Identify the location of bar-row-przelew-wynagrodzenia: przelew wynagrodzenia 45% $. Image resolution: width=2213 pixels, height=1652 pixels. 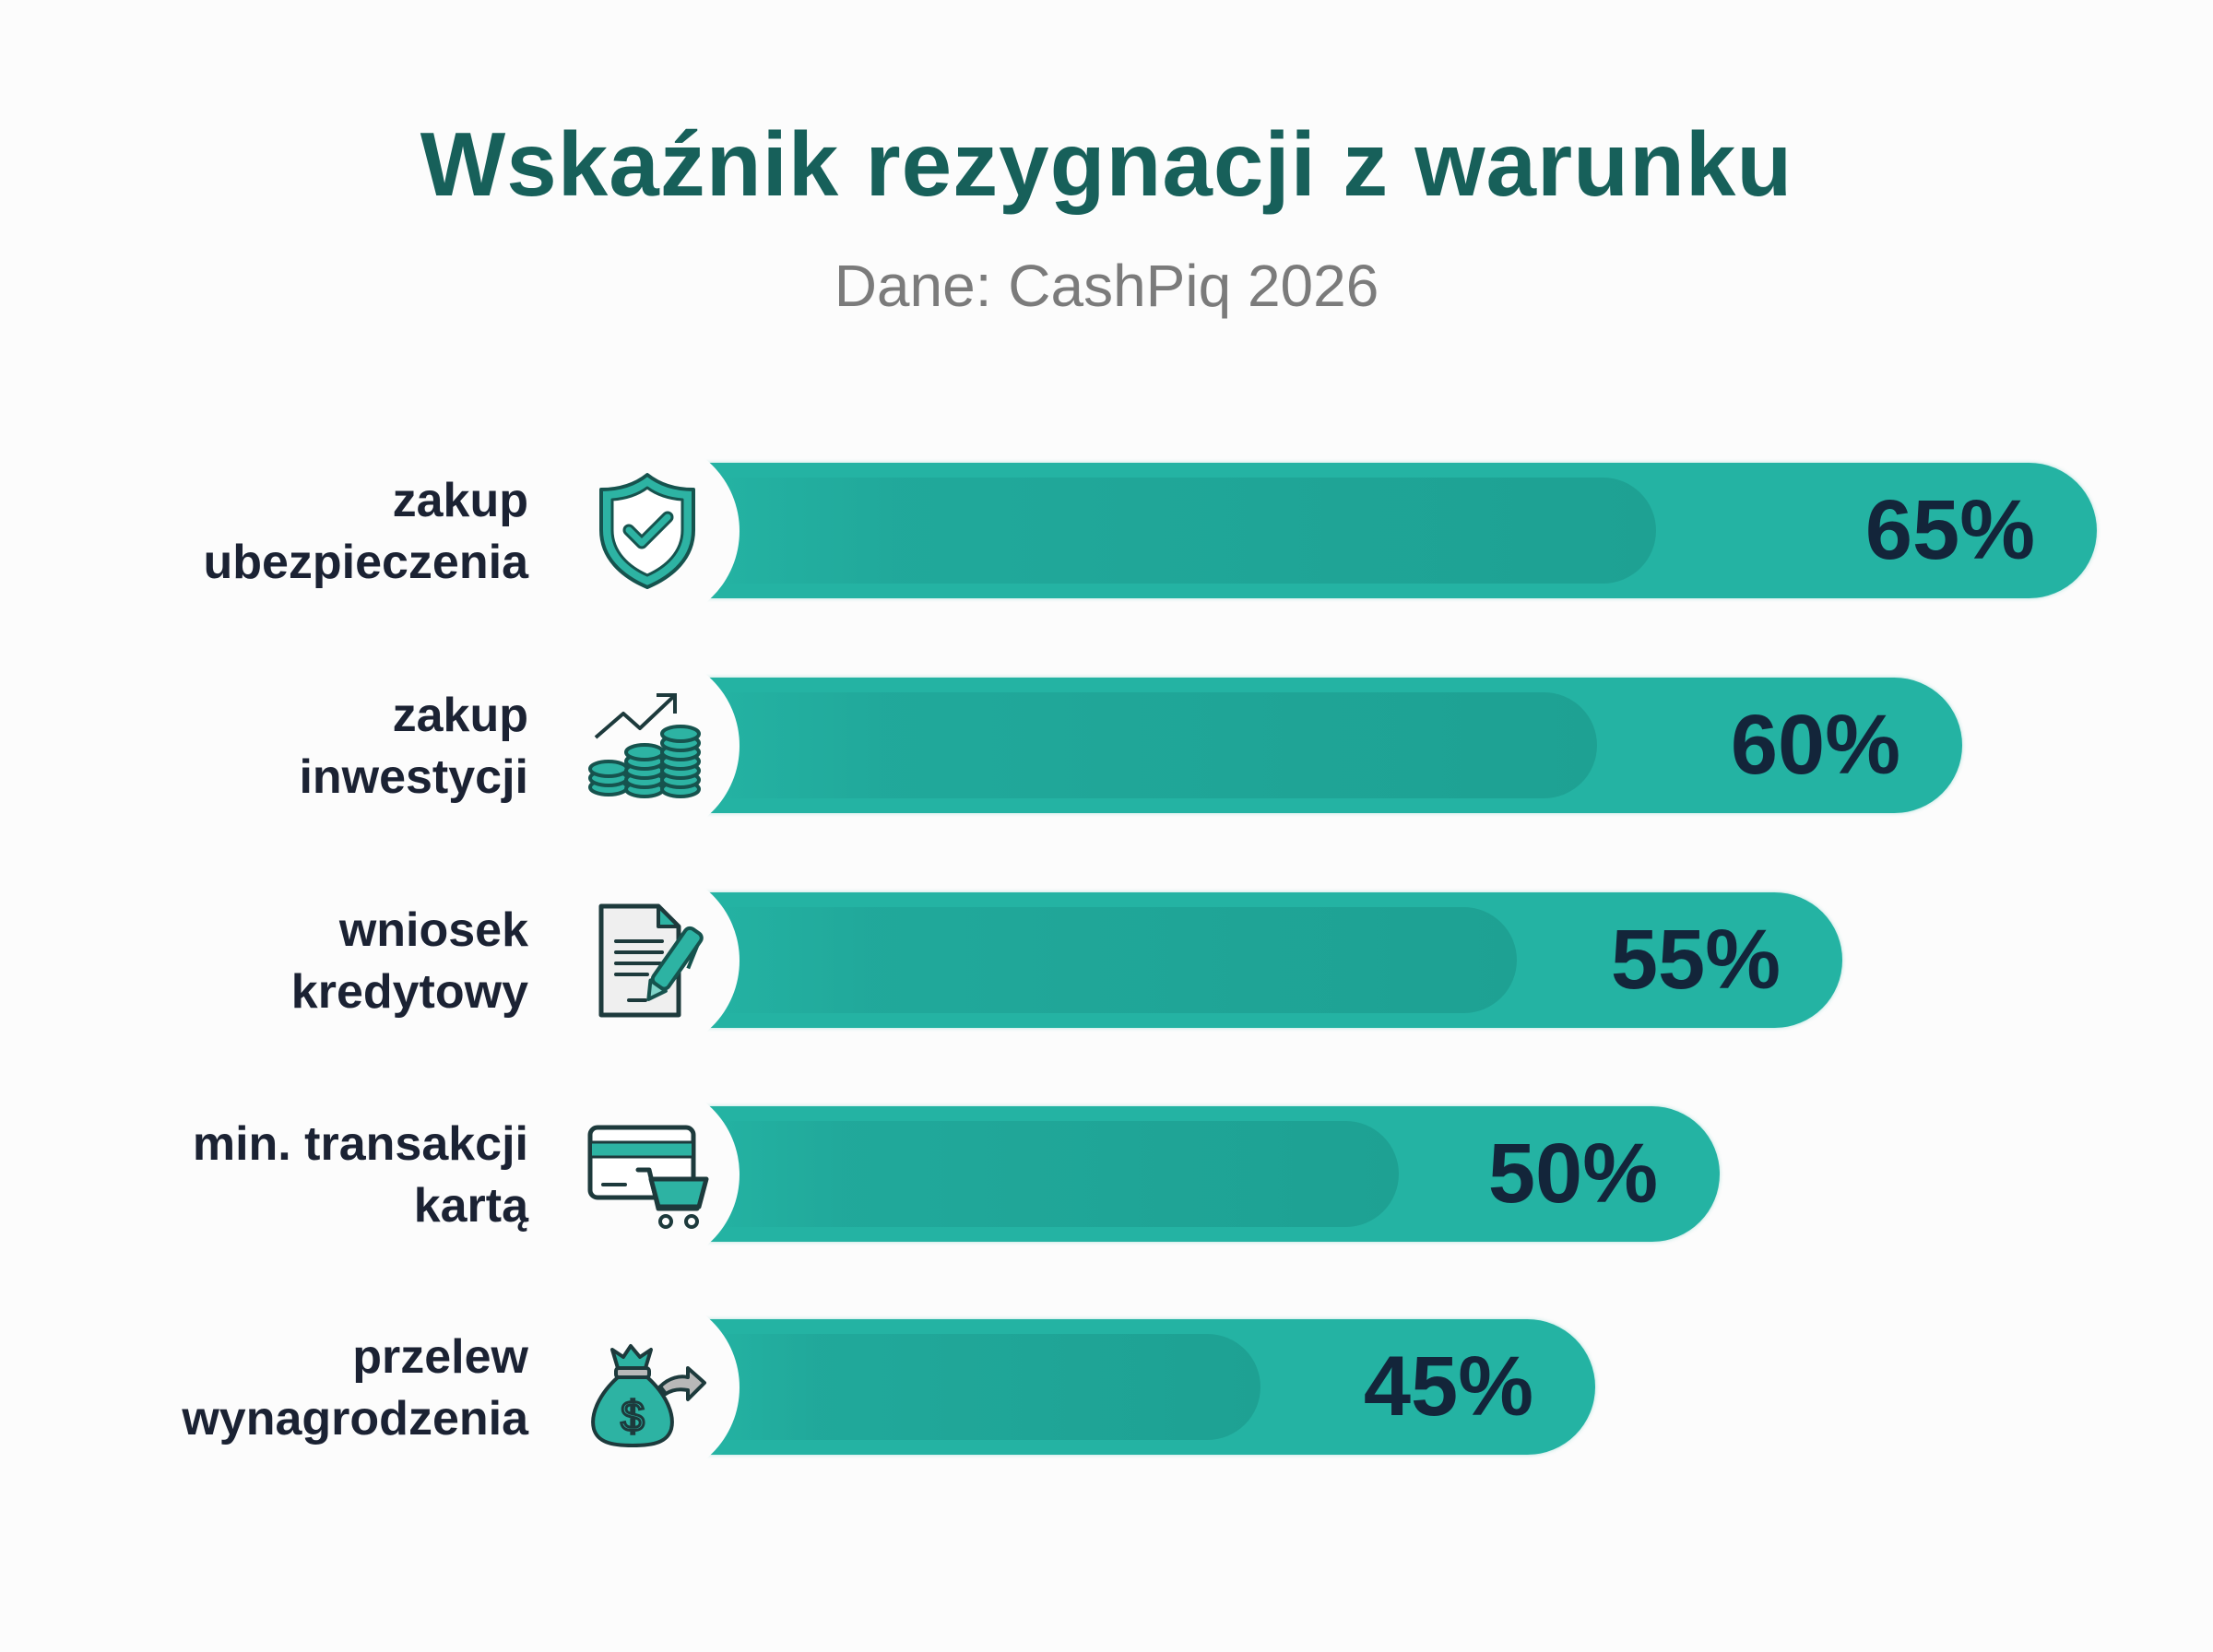
(1106, 1387).